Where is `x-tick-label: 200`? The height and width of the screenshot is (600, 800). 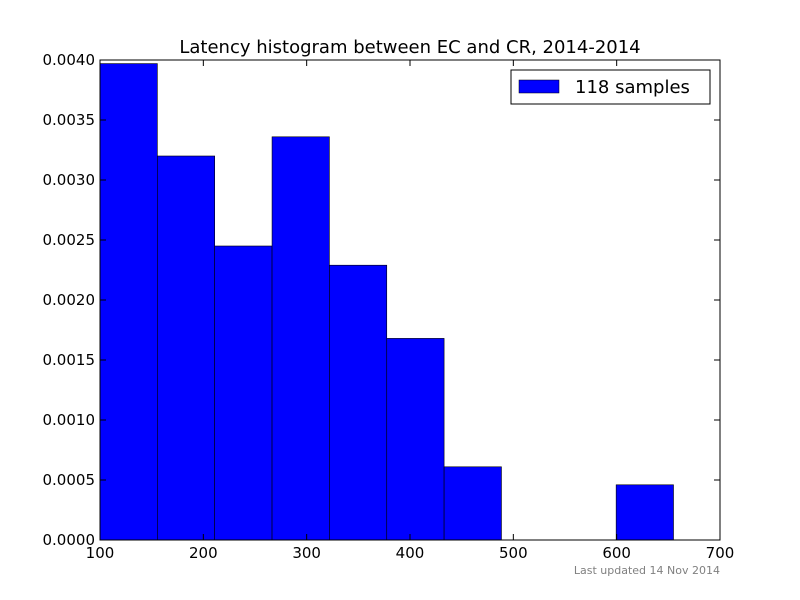 x-tick-label: 200 is located at coordinates (203, 553).